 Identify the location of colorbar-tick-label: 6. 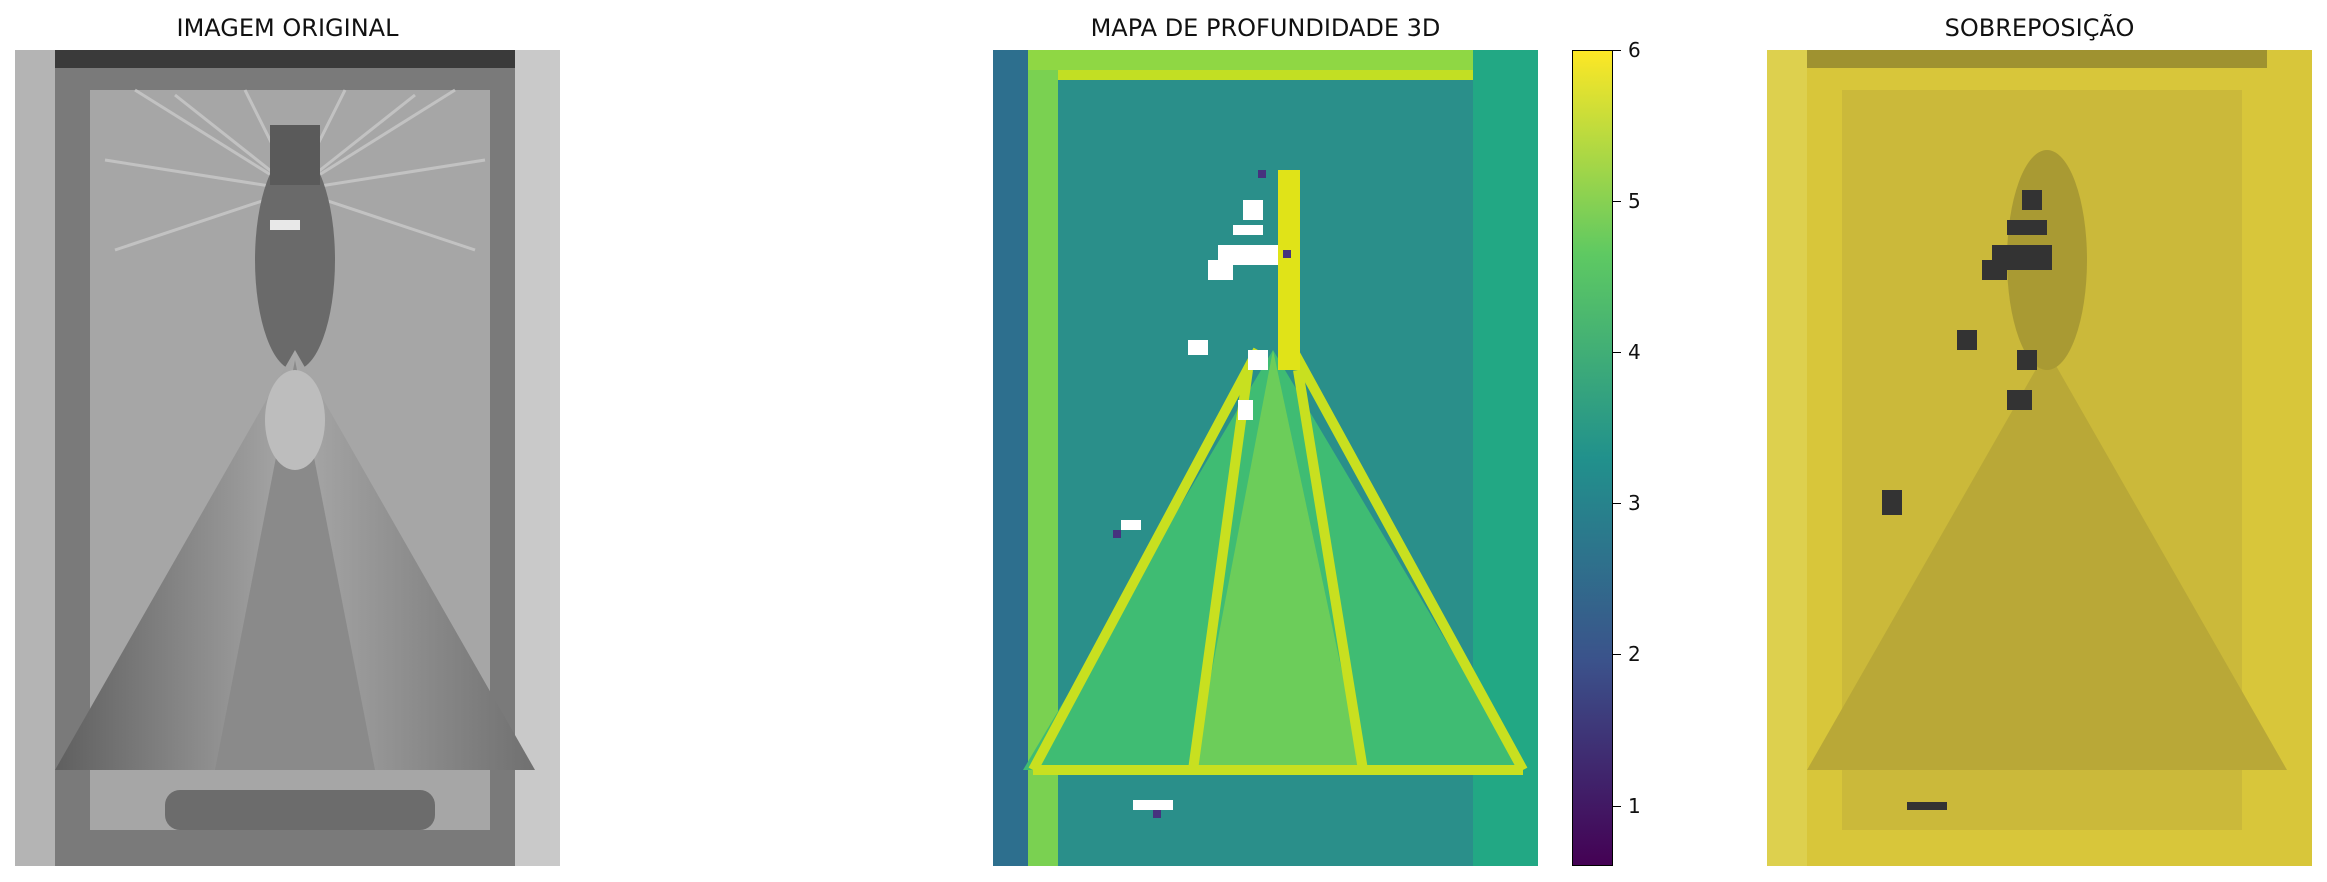
(1634, 50).